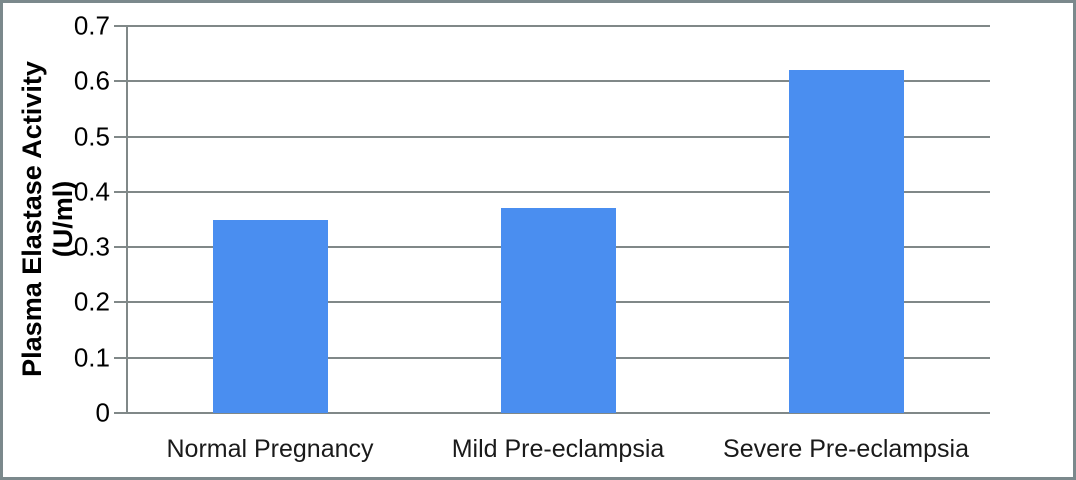  What do you see at coordinates (91, 136) in the screenshot?
I see `y-tick-label: 0.5` at bounding box center [91, 136].